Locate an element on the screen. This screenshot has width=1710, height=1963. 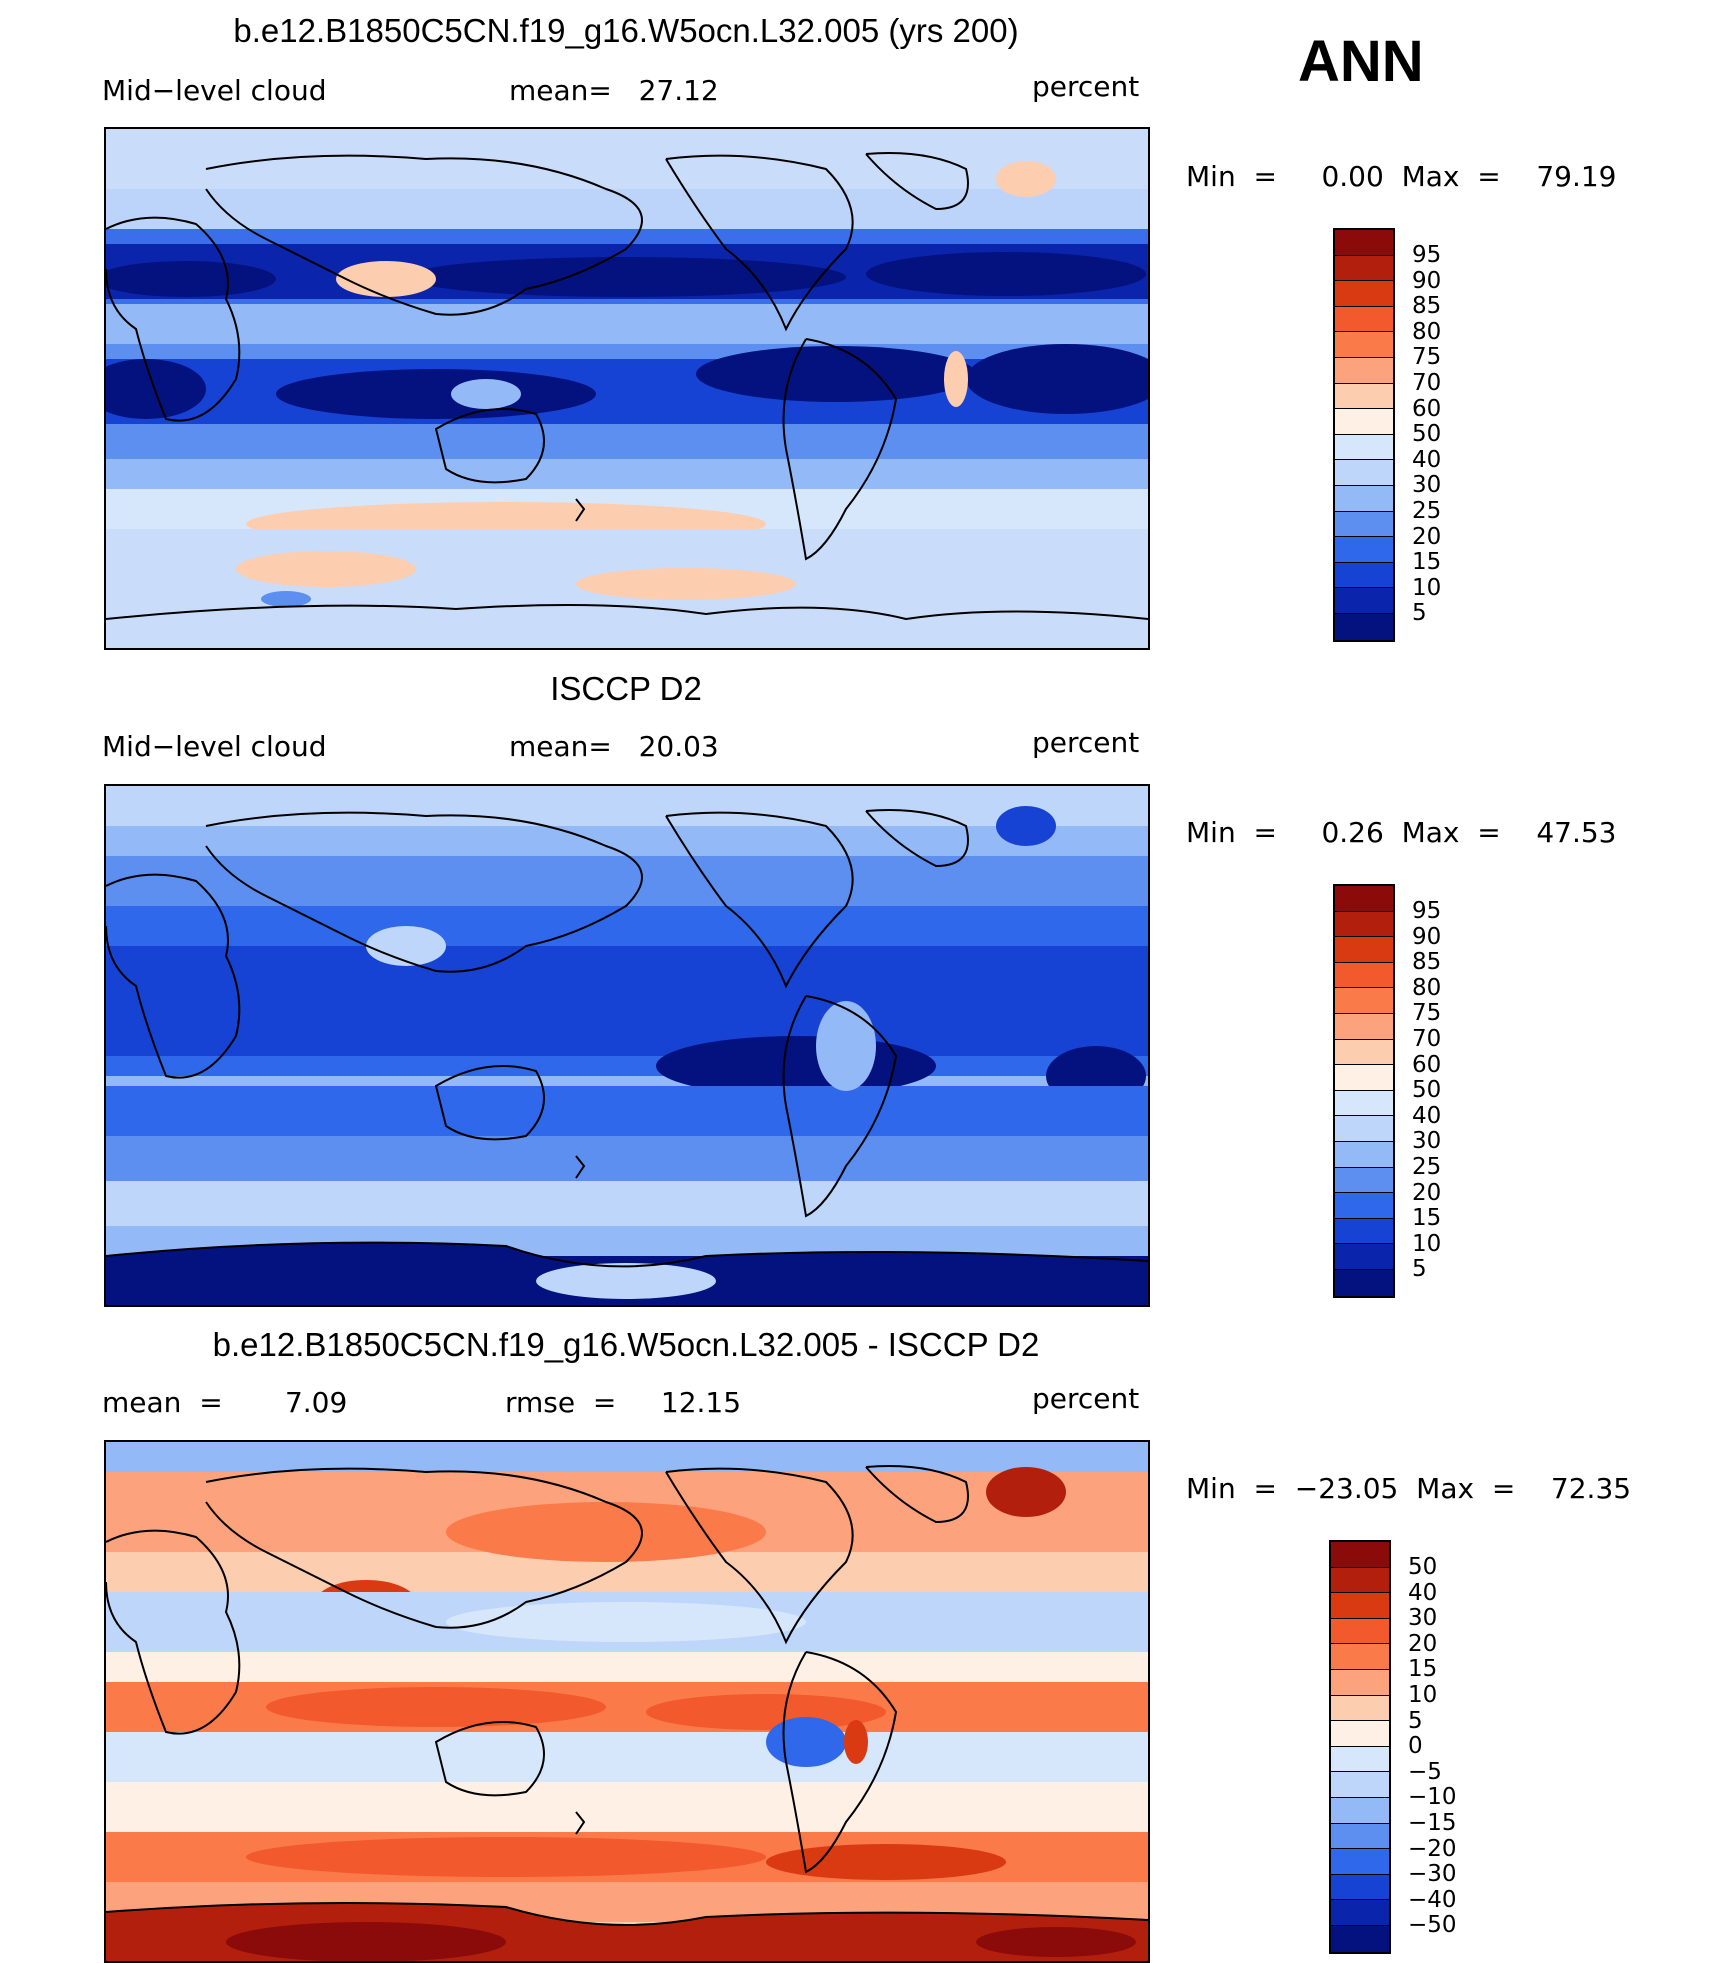
colorbar-tick-label: 0 is located at coordinates (1415, 1746).